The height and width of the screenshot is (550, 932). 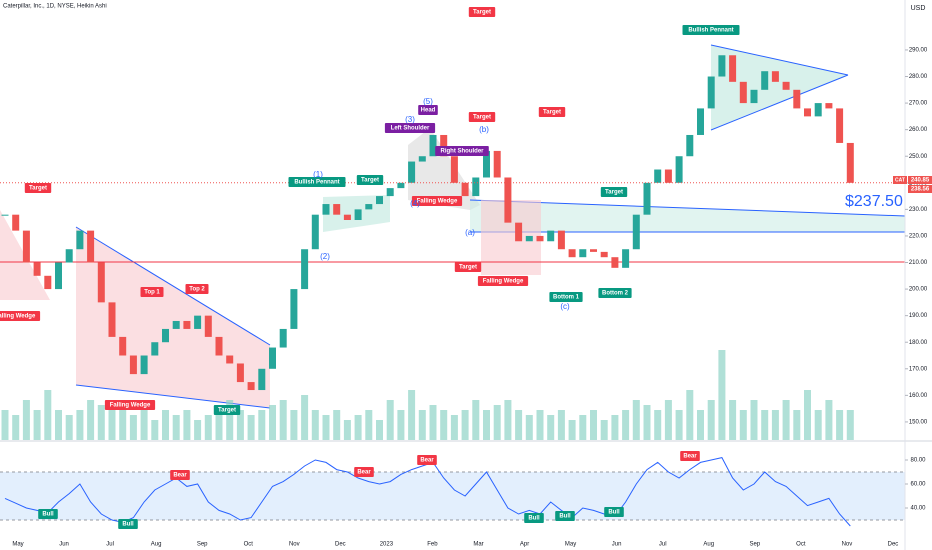 I want to click on y-tick-label: 270.00, so click(x=918, y=104).